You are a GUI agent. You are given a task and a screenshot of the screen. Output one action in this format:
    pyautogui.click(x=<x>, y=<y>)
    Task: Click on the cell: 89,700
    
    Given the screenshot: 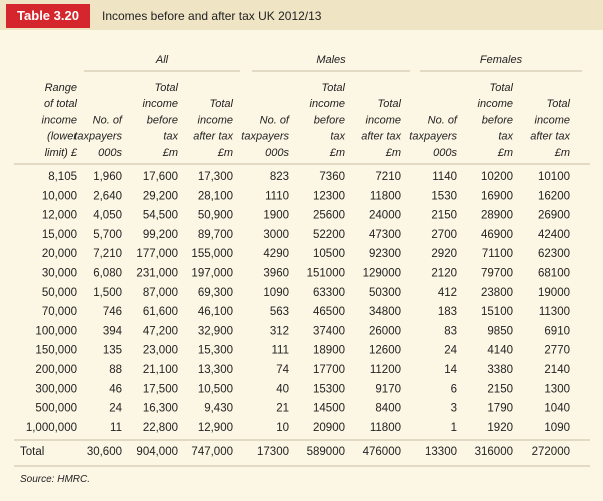 What is the action you would take?
    pyautogui.click(x=215, y=235)
    